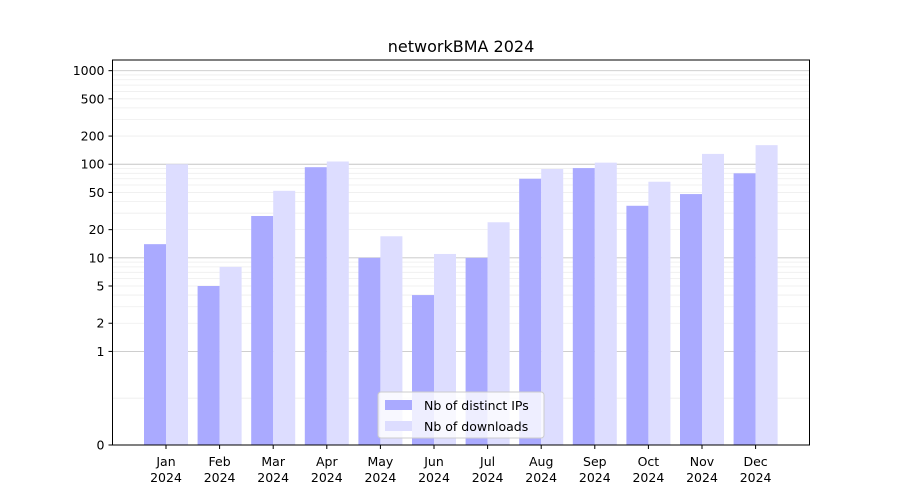 Image resolution: width=900 pixels, height=504 pixels. Describe the element at coordinates (97, 192) in the screenshot. I see `y-tick-label: 50` at that location.